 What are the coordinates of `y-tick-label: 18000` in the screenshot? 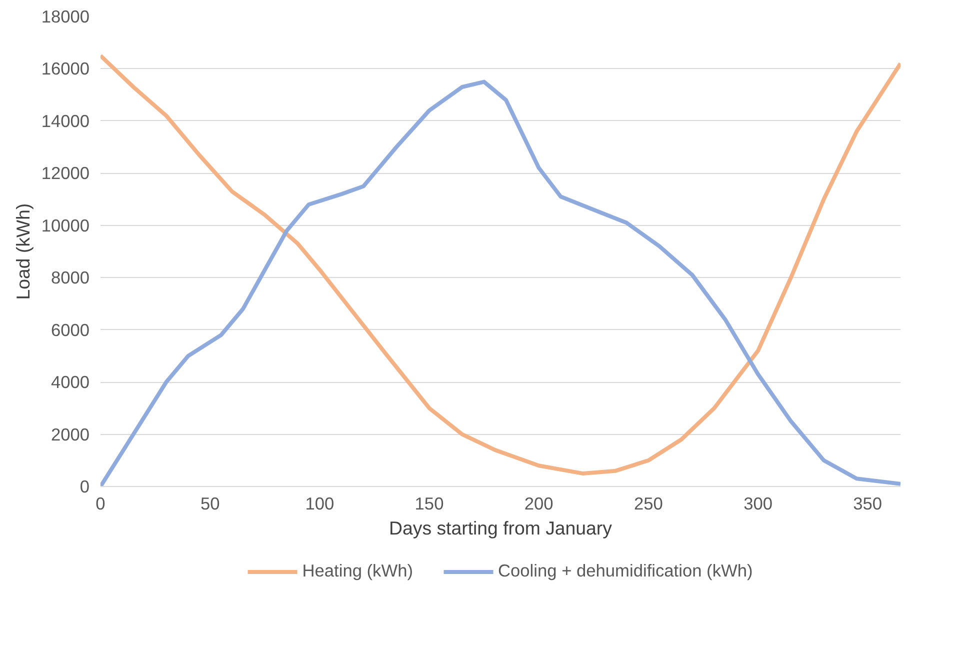 It's located at (65, 16).